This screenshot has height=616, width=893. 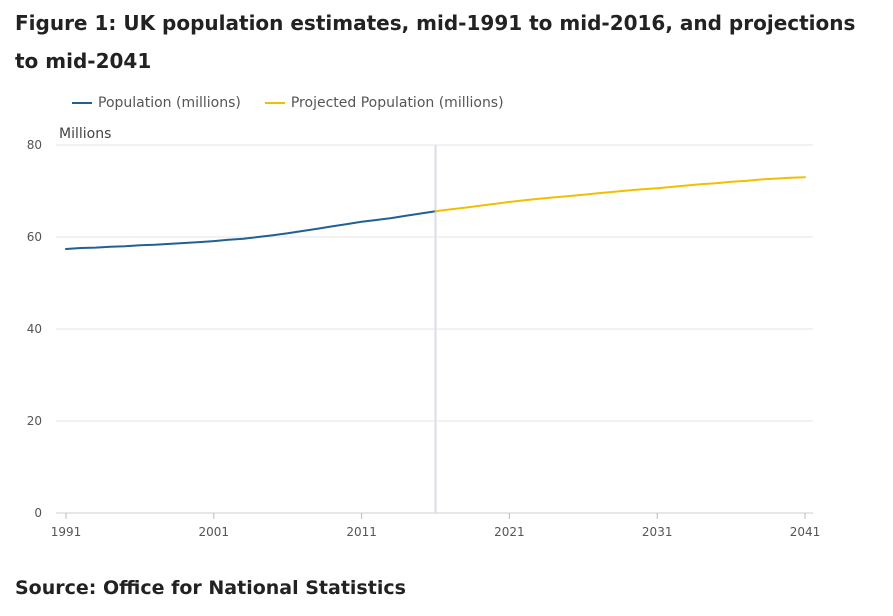 I want to click on legend-label-projected: Projected Population (millions), so click(x=397, y=103).